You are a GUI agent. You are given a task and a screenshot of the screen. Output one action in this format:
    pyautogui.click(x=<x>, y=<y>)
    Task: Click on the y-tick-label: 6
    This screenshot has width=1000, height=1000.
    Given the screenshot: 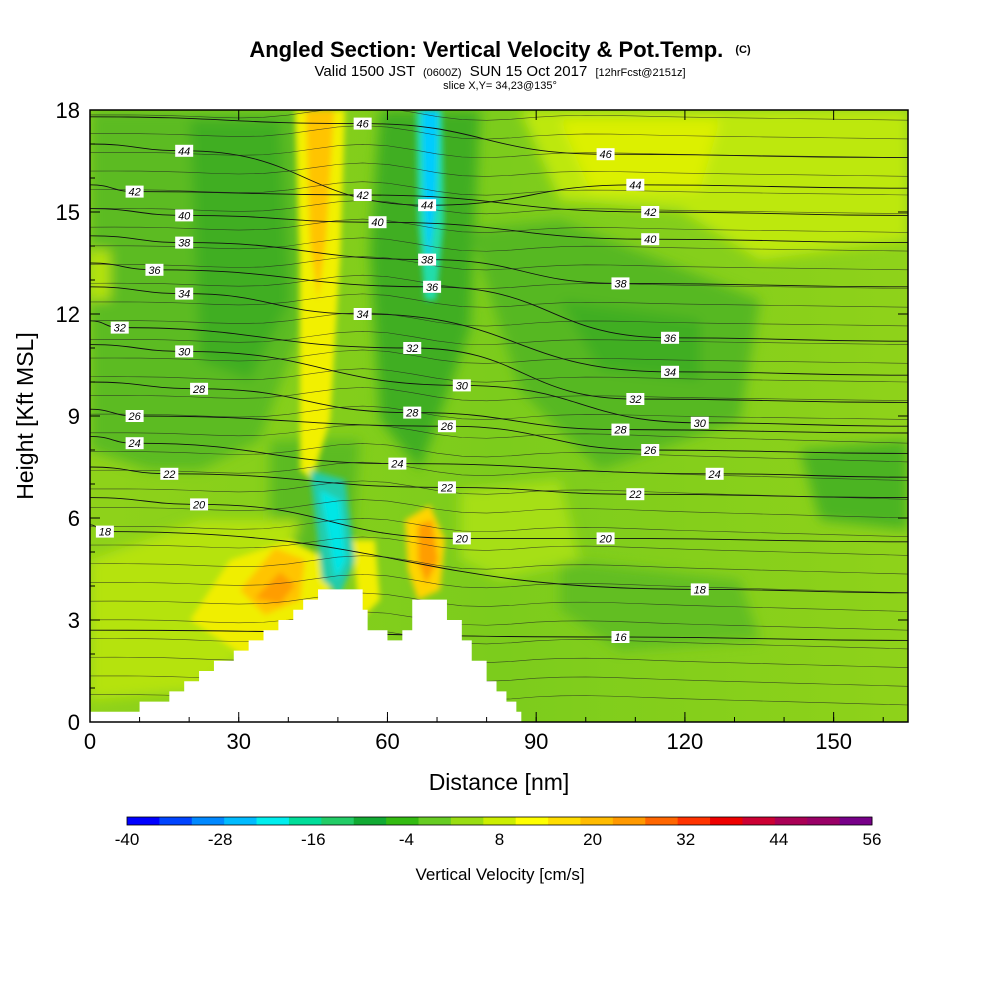 What is the action you would take?
    pyautogui.click(x=74, y=518)
    